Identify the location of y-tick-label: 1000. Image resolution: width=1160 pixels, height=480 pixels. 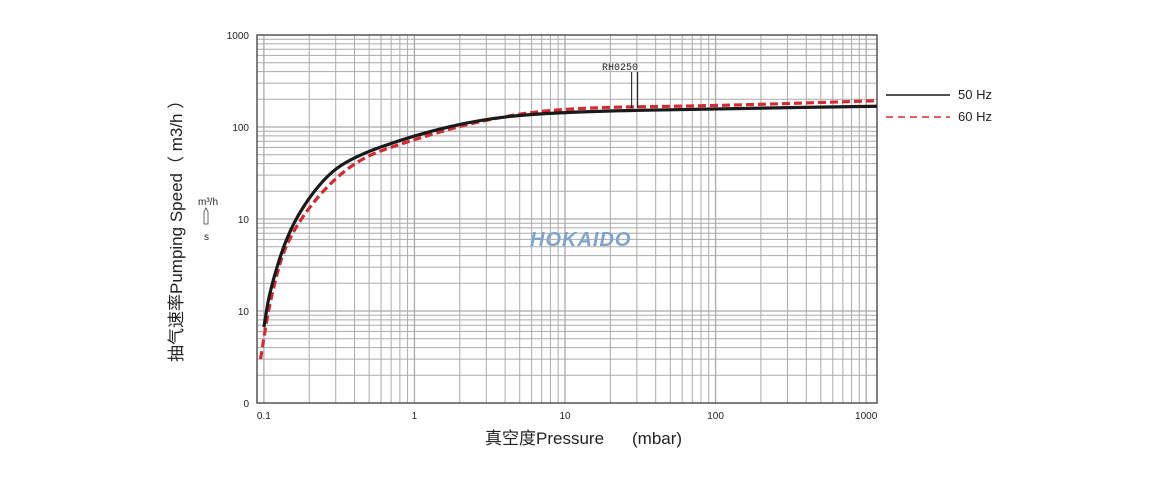
(238, 36).